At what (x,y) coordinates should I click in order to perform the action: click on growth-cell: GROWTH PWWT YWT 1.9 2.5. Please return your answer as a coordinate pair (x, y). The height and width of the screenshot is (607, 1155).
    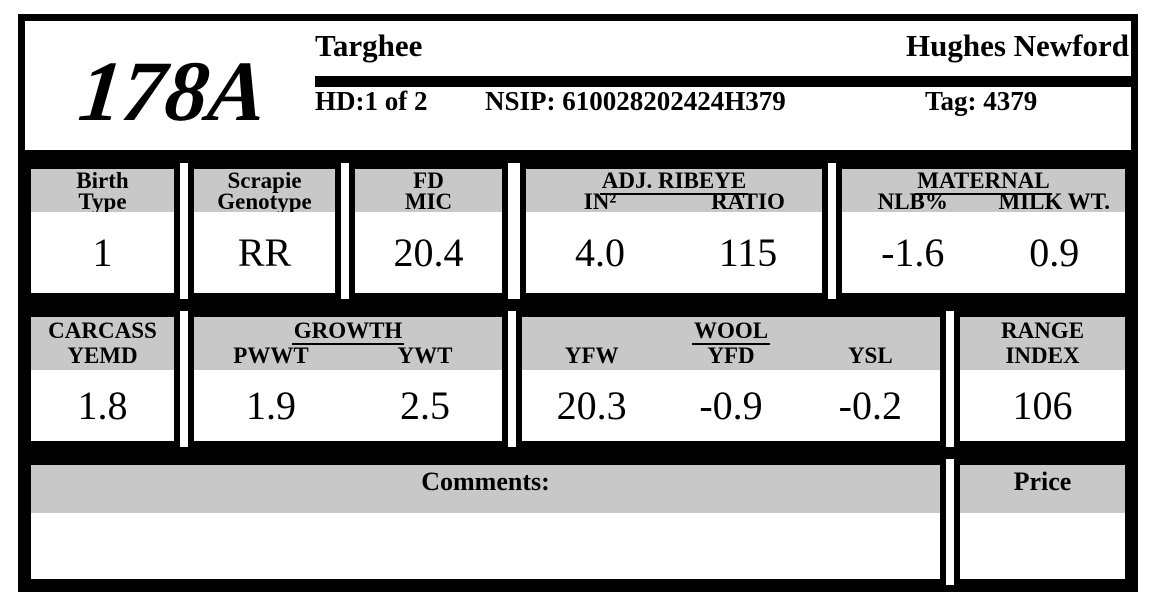
    Looking at the image, I should click on (348, 379).